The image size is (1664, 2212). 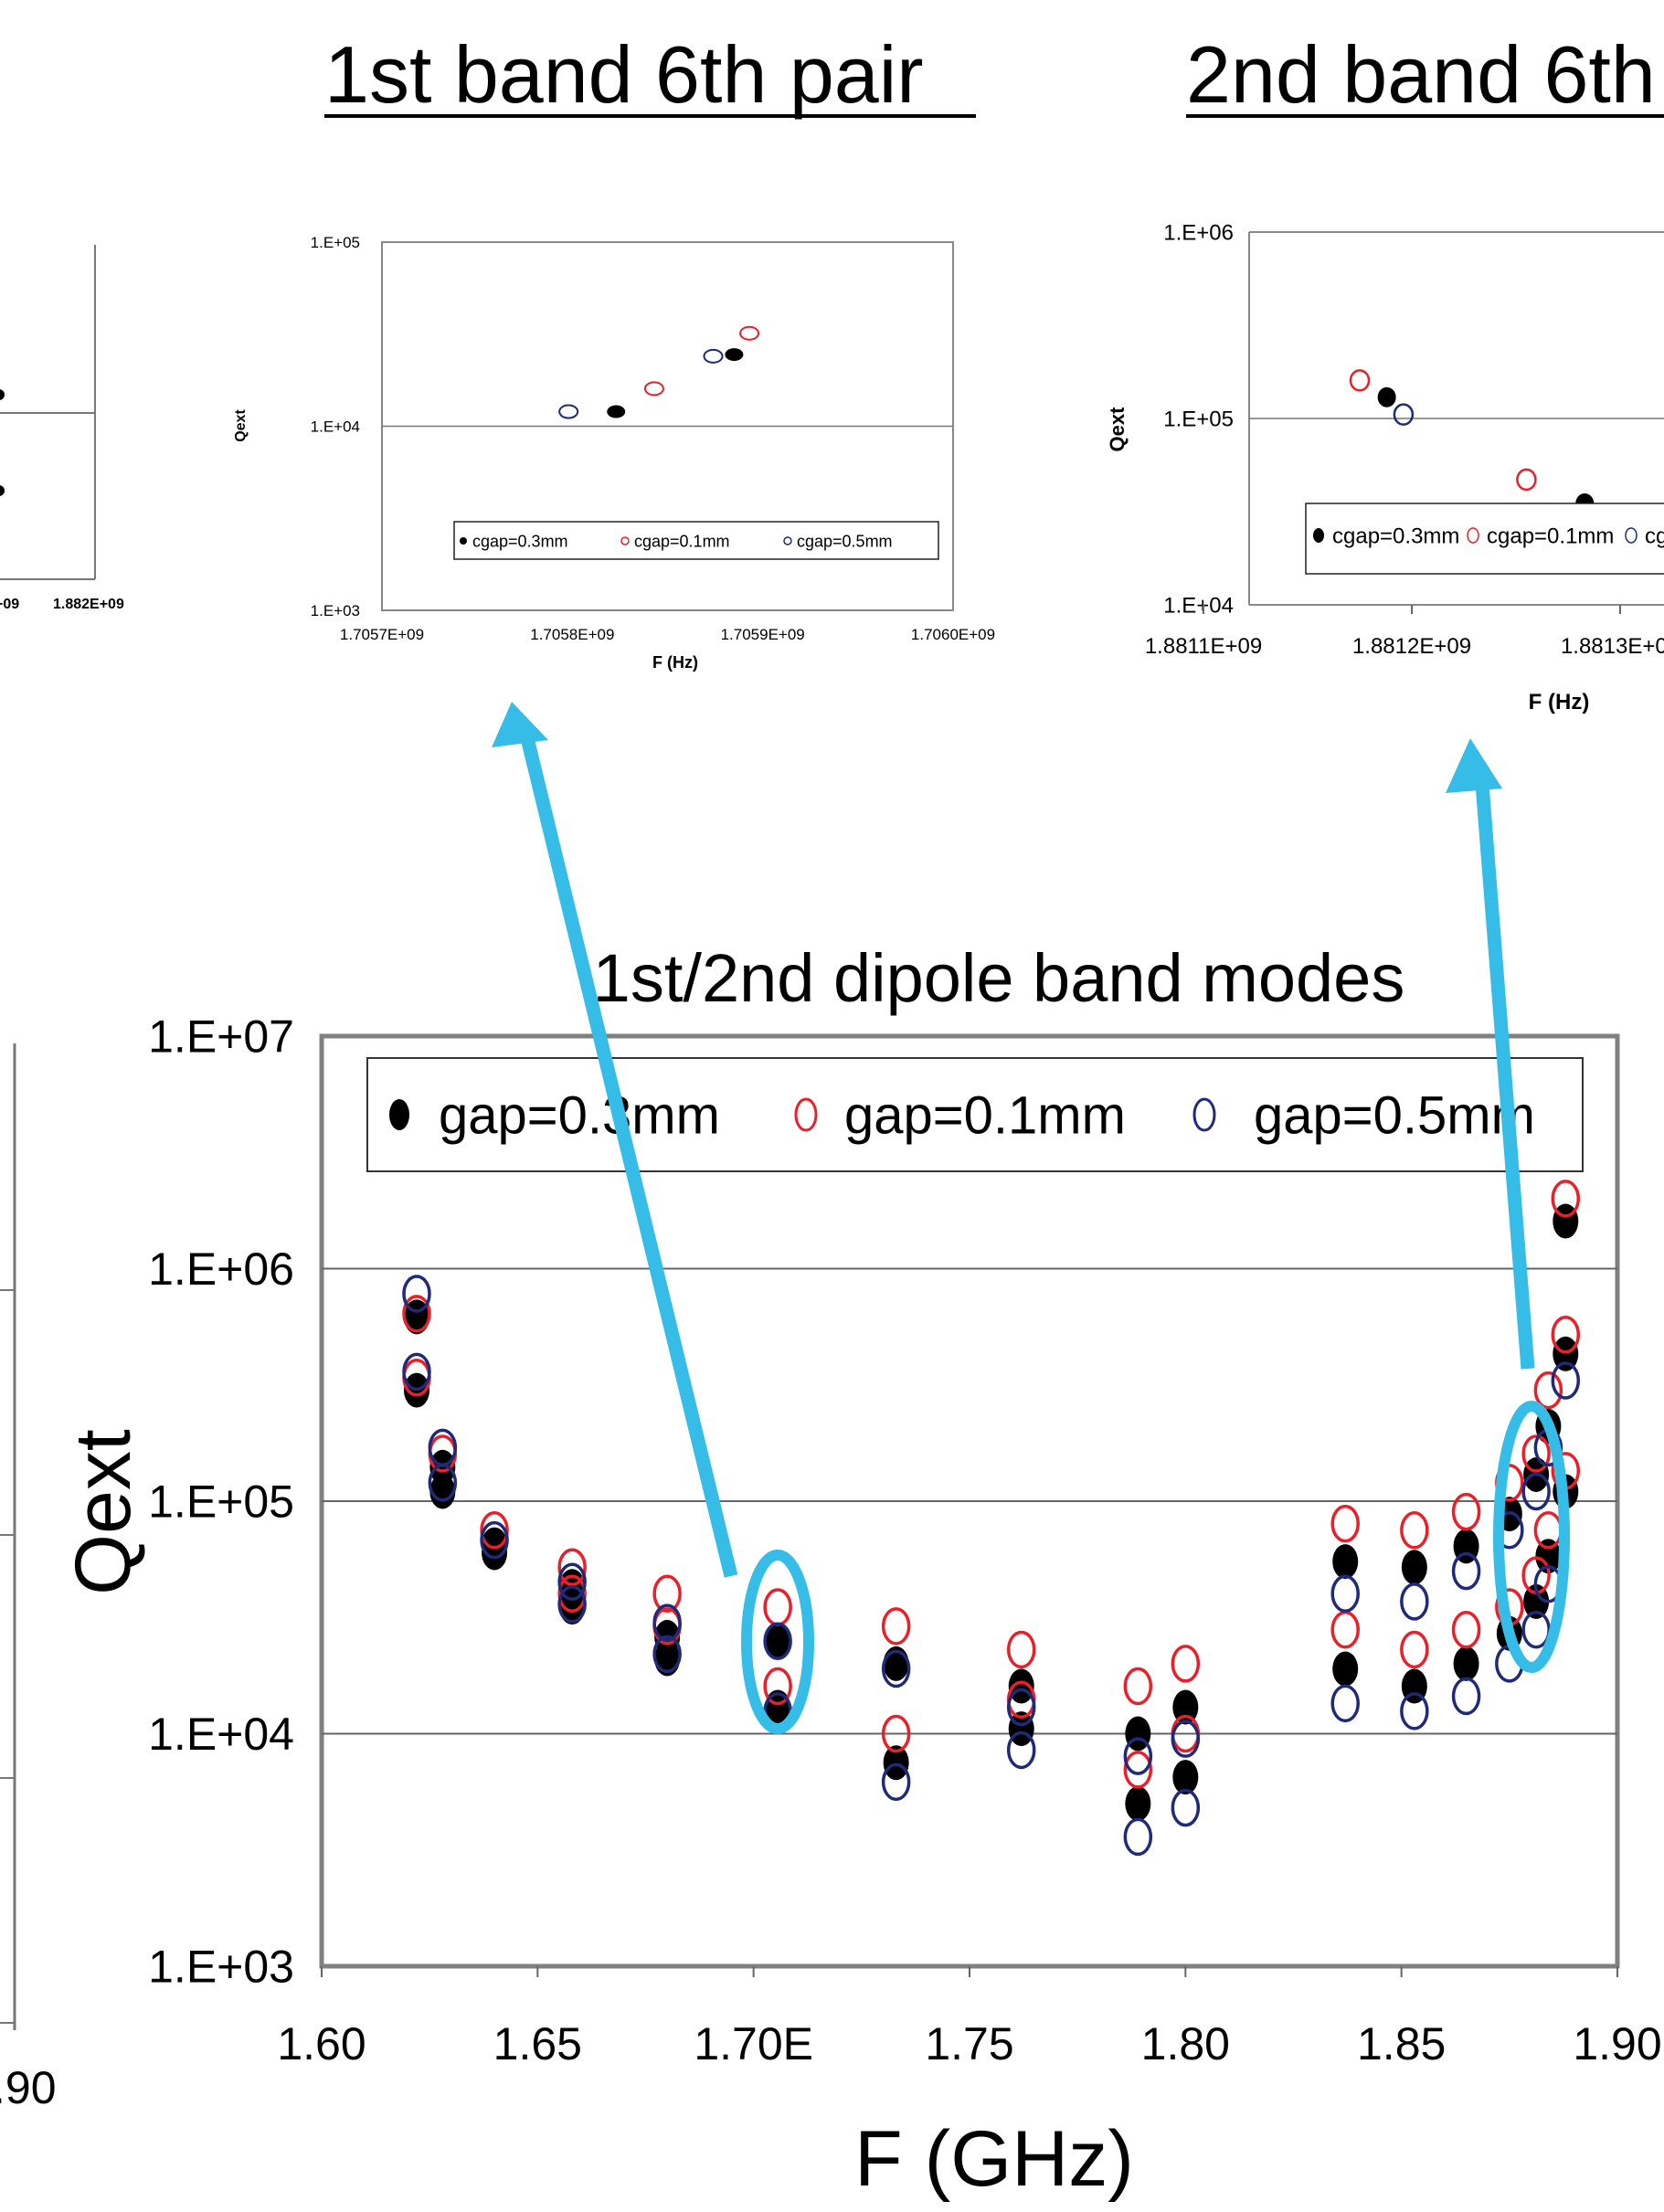 What do you see at coordinates (221, 1502) in the screenshot?
I see `y-tick-label: 1.E+05` at bounding box center [221, 1502].